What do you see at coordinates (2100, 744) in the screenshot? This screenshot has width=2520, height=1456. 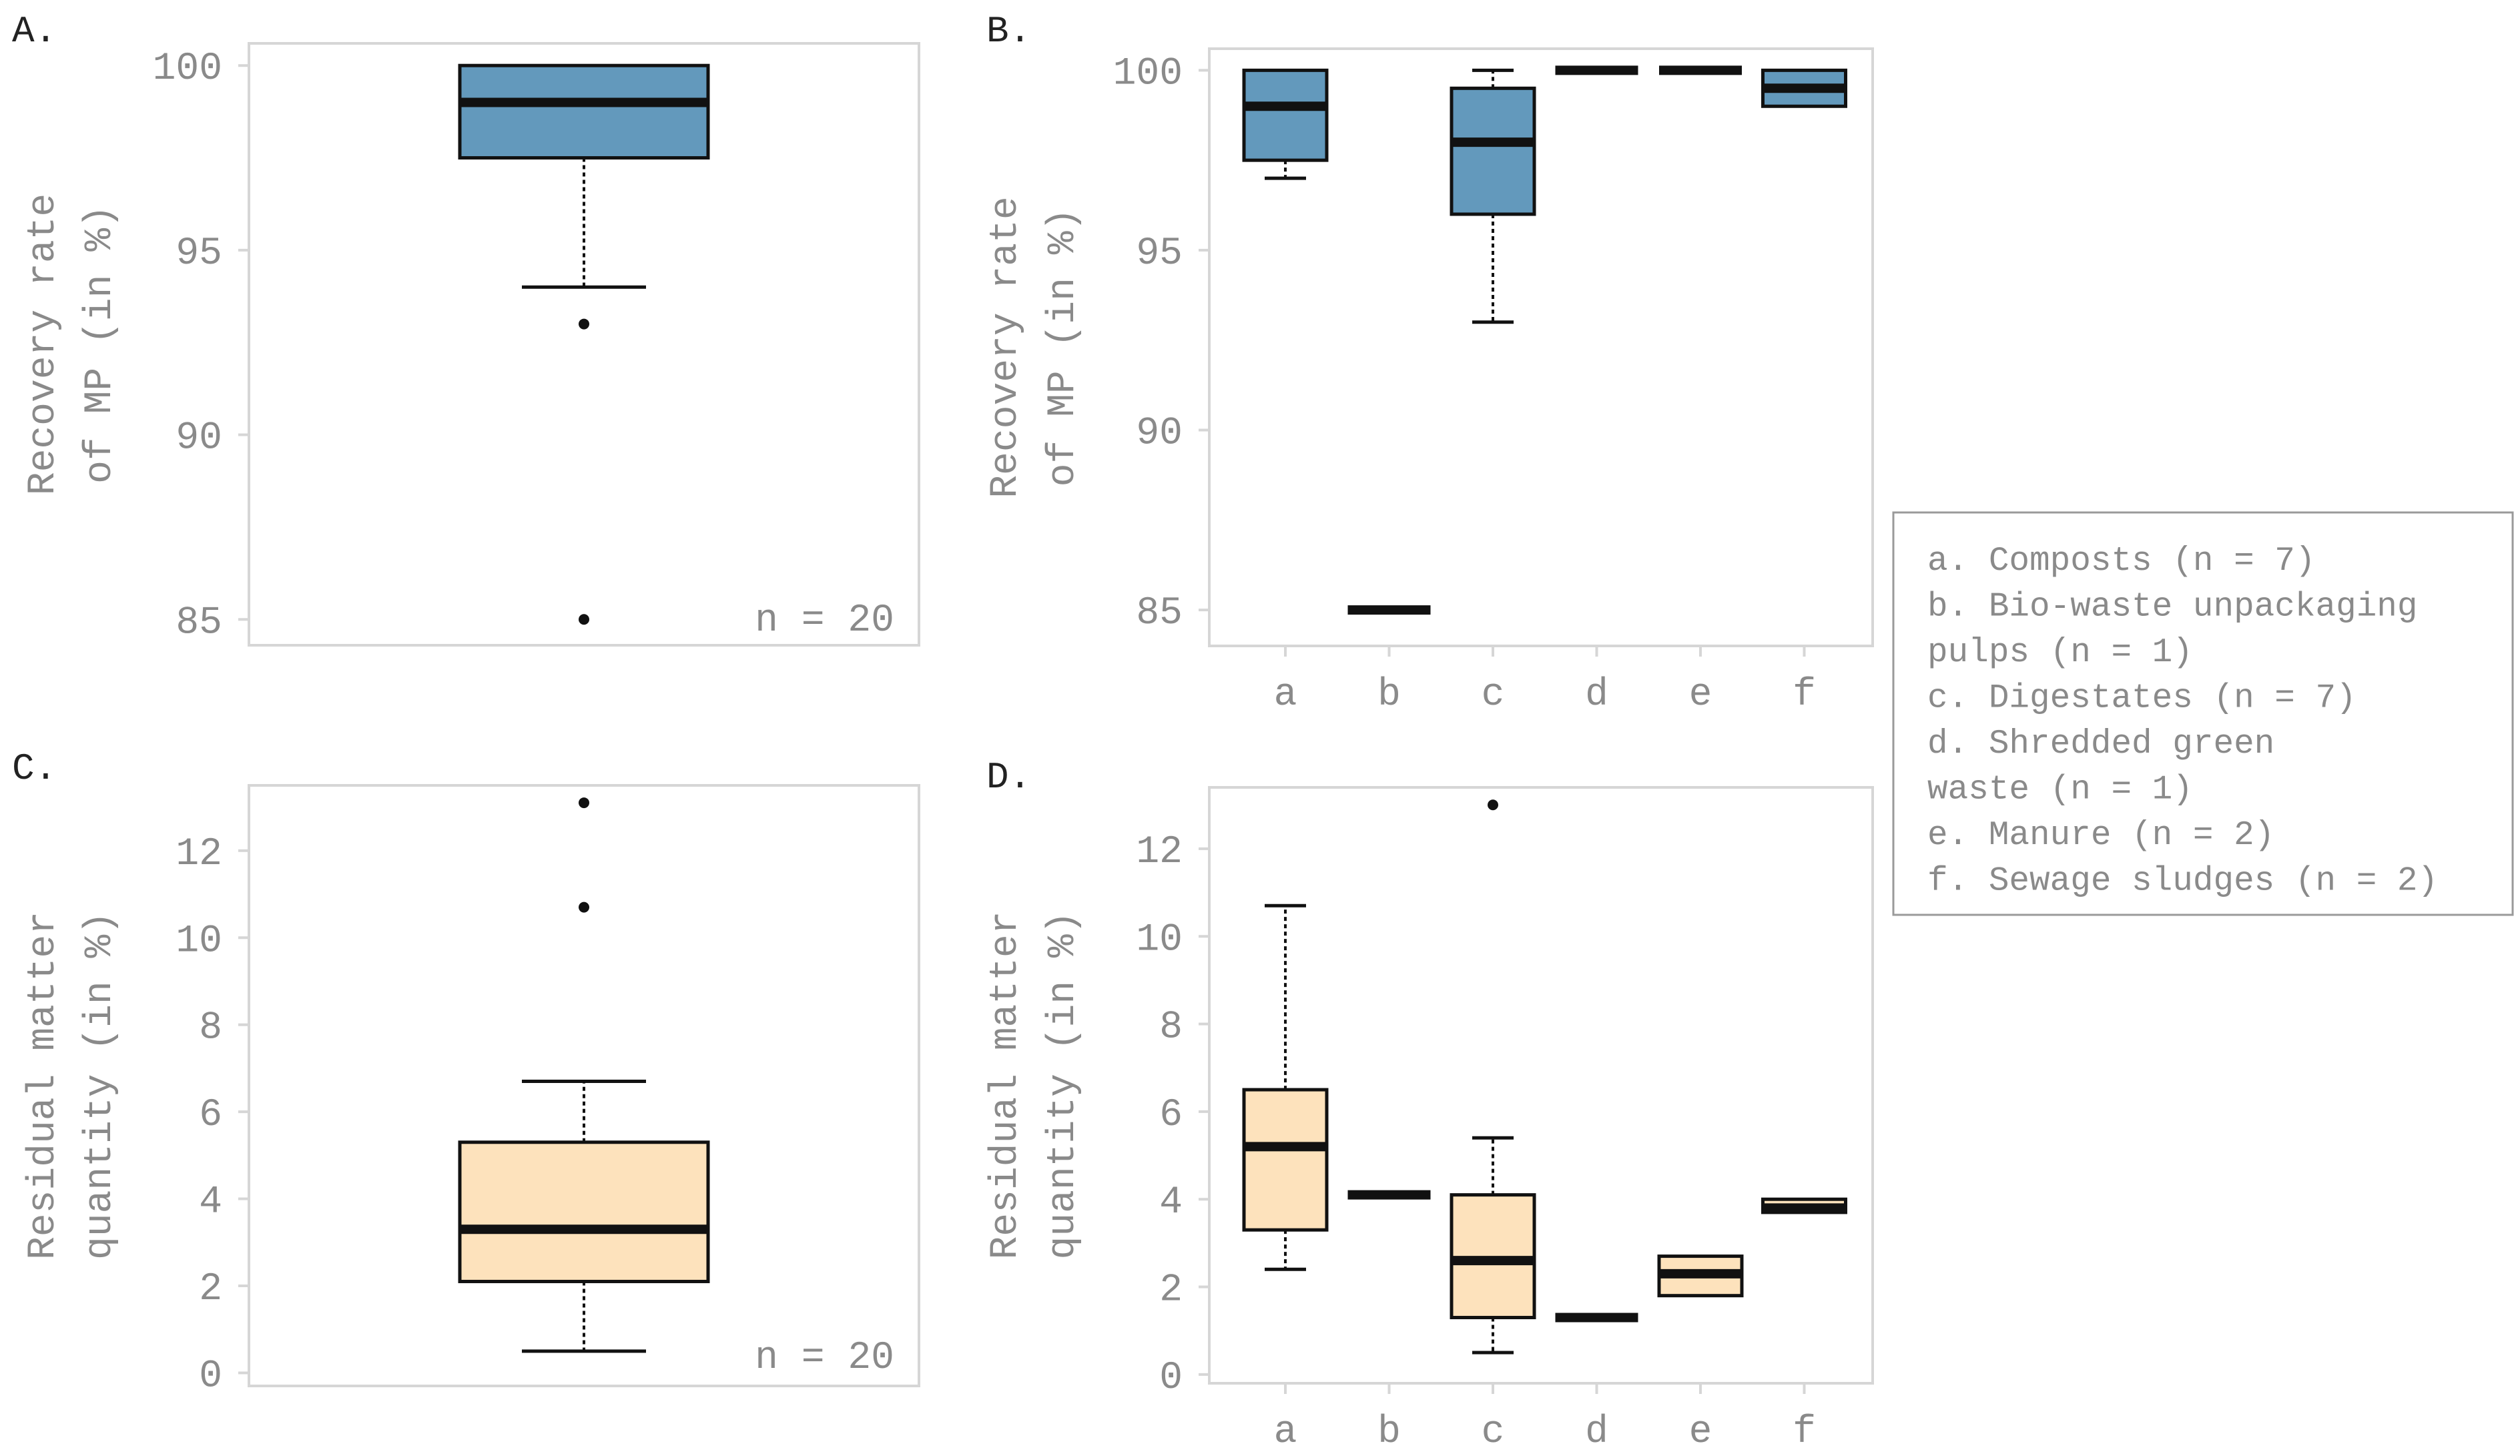 I see `legend-item-d: d. Shredded green` at bounding box center [2100, 744].